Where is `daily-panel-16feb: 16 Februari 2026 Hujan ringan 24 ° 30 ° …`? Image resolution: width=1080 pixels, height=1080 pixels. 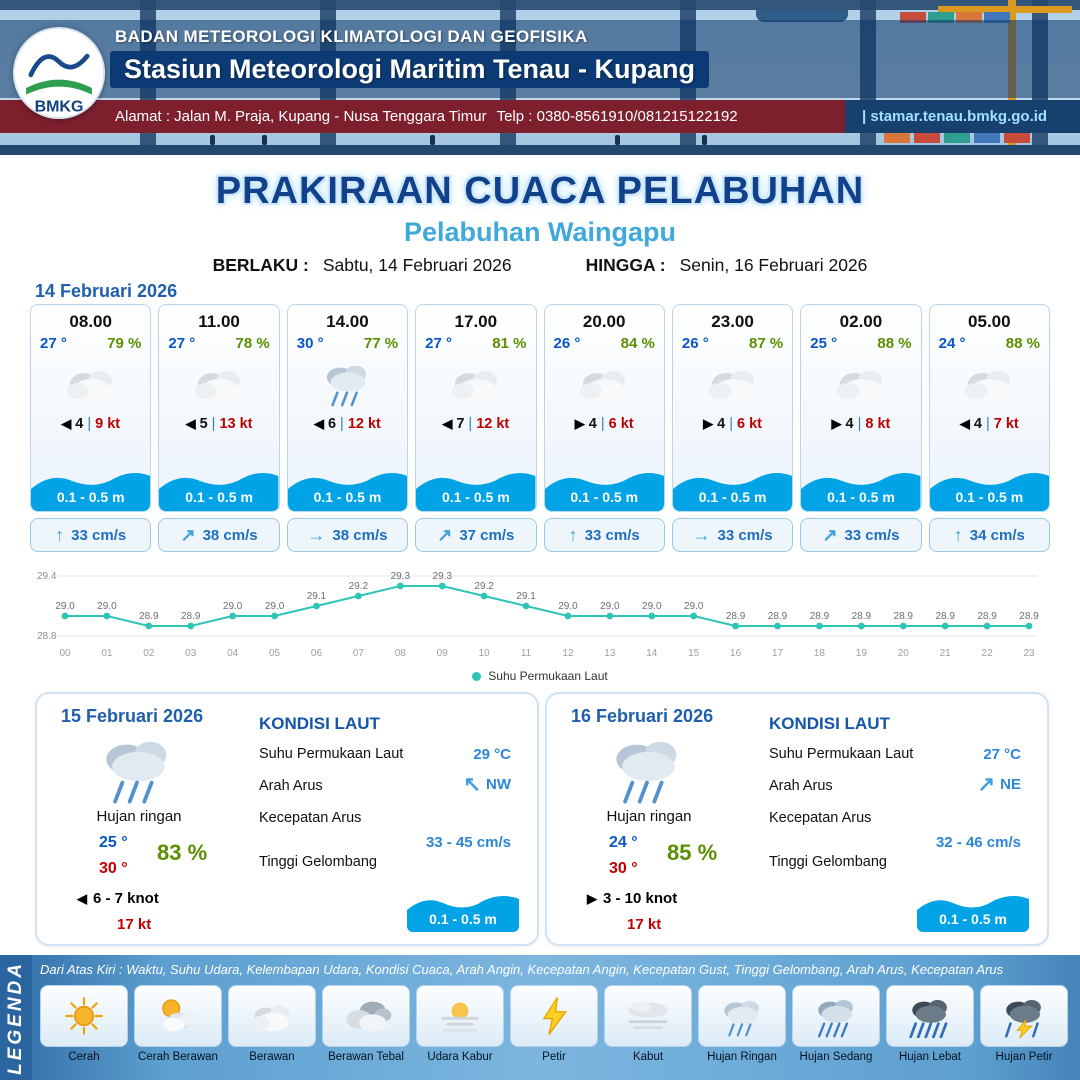 daily-panel-16feb: 16 Februari 2026 Hujan ringan 24 ° 30 ° … is located at coordinates (797, 819).